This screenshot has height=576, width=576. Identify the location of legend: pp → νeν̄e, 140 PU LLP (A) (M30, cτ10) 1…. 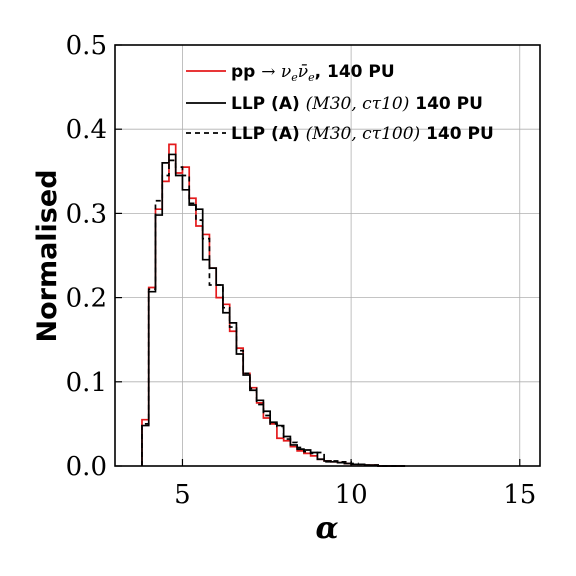
(340, 103).